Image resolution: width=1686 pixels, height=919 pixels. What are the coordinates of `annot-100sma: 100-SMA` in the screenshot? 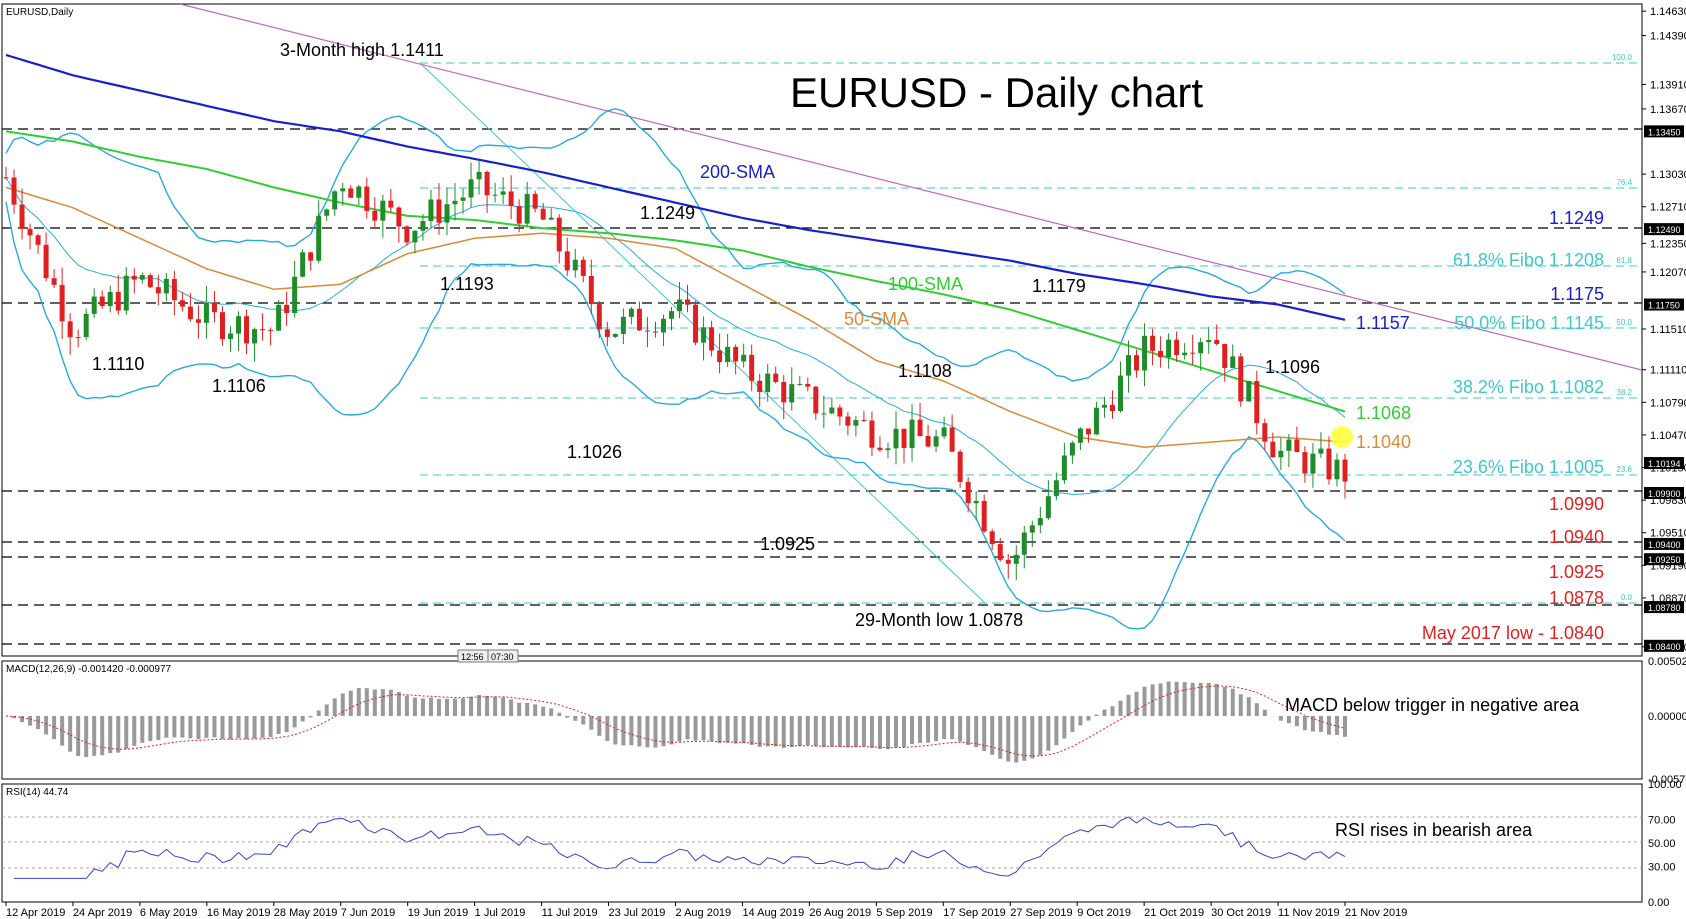 It's located at (925, 284).